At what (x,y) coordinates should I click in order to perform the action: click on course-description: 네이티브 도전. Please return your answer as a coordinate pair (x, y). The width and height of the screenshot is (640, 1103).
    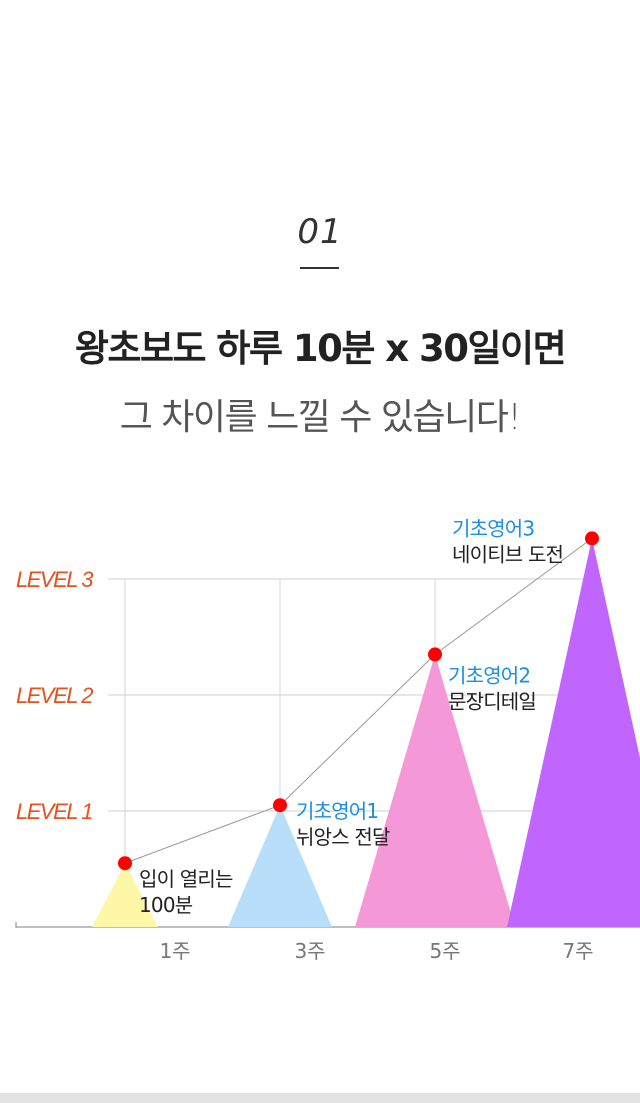
    Looking at the image, I should click on (507, 554).